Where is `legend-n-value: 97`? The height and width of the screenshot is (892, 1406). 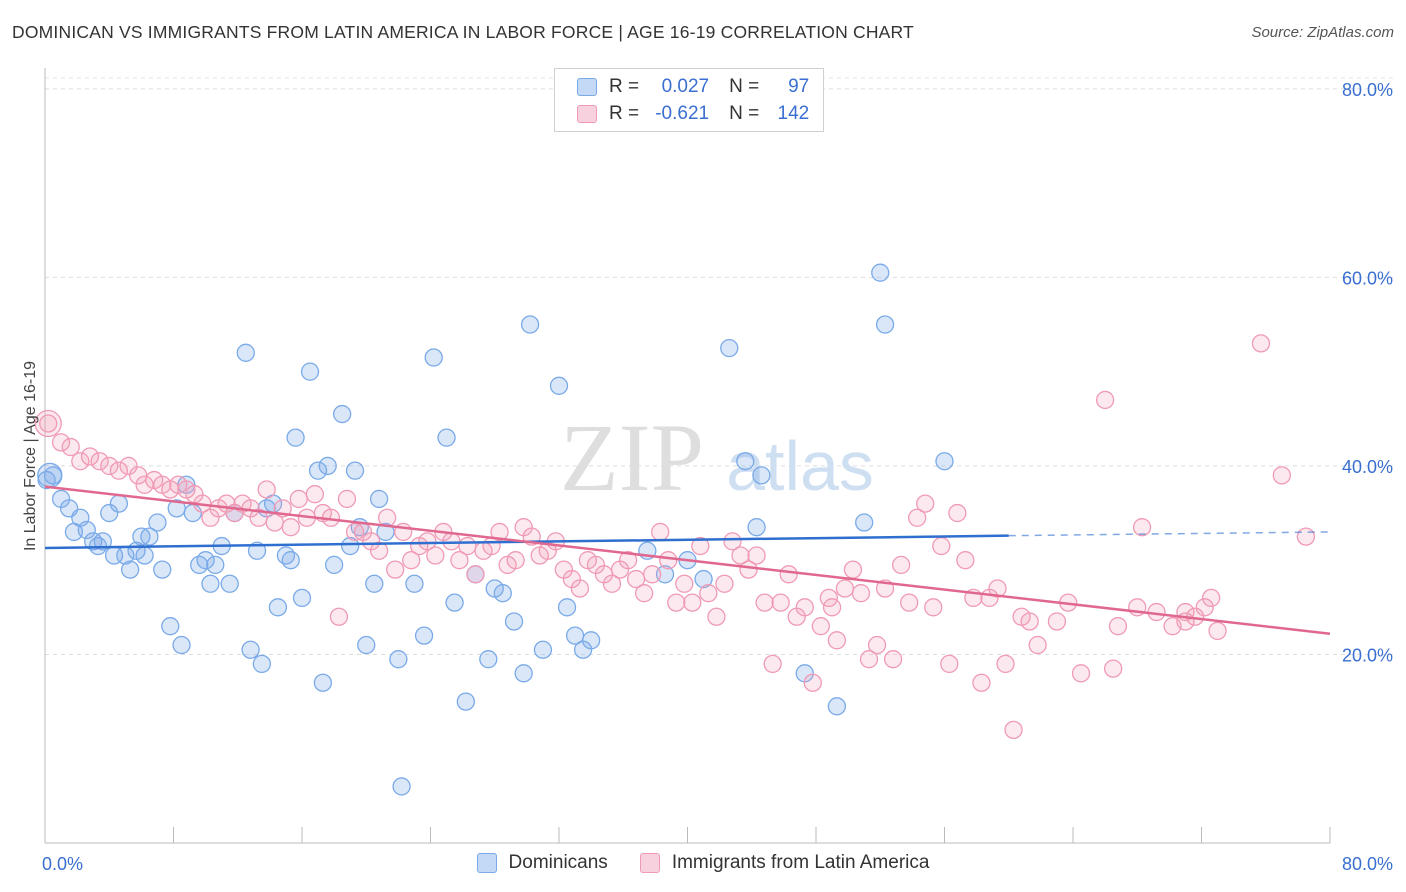 legend-n-value: 97 is located at coordinates (799, 86).